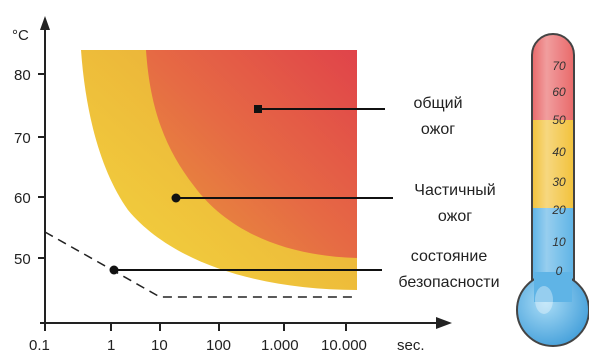  Describe the element at coordinates (448, 282) in the screenshot. I see `zone-label-safety-line2: безопасности` at that location.